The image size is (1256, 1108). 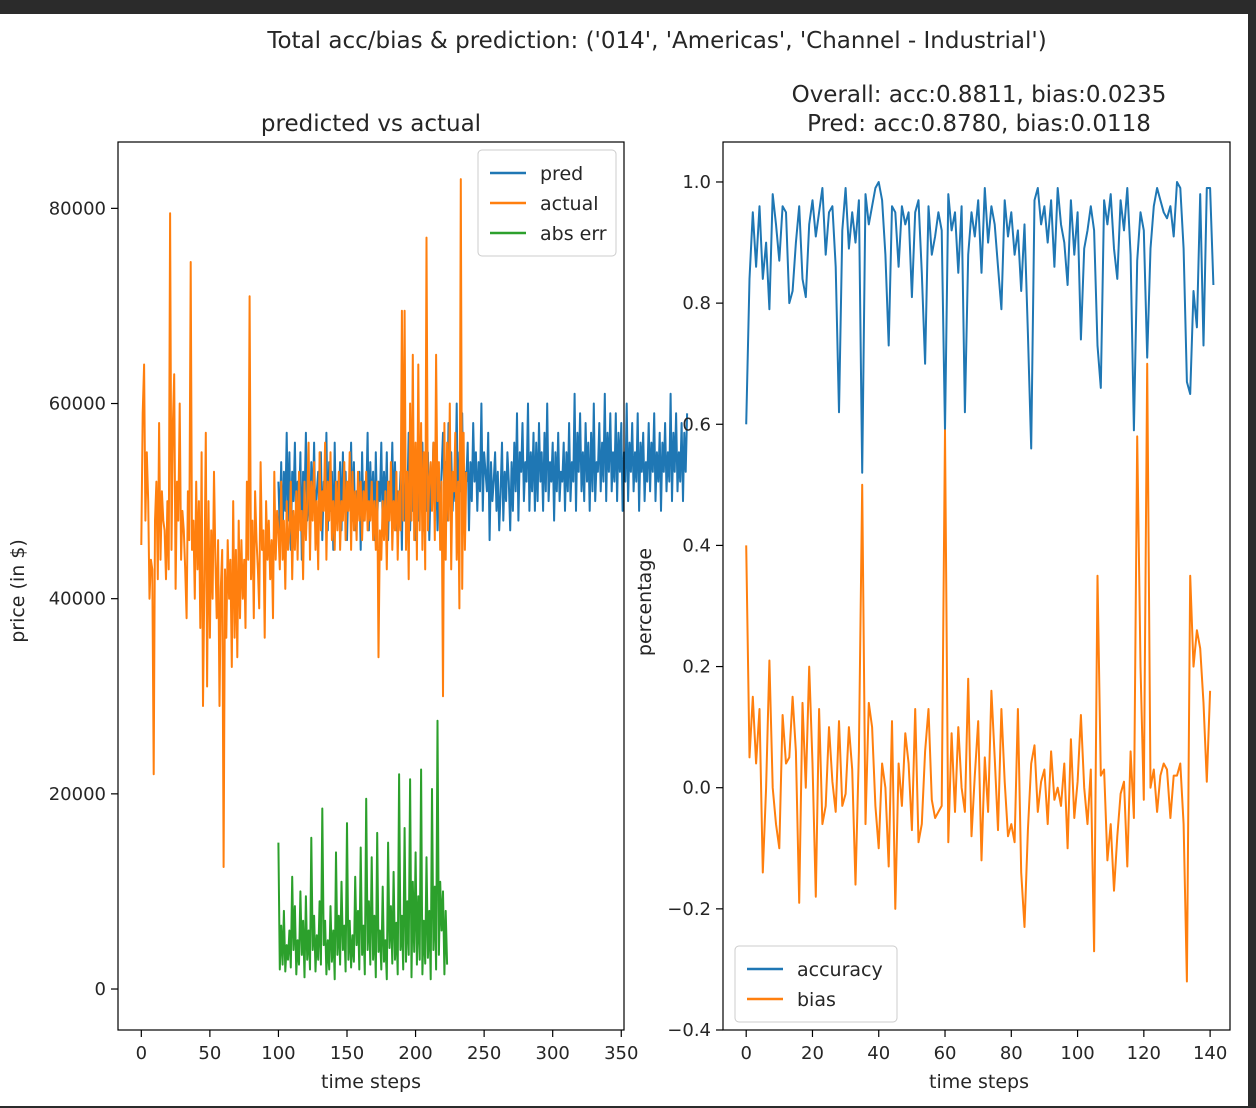 What do you see at coordinates (696, 788) in the screenshot?
I see `y-tick-label: 0.0` at bounding box center [696, 788].